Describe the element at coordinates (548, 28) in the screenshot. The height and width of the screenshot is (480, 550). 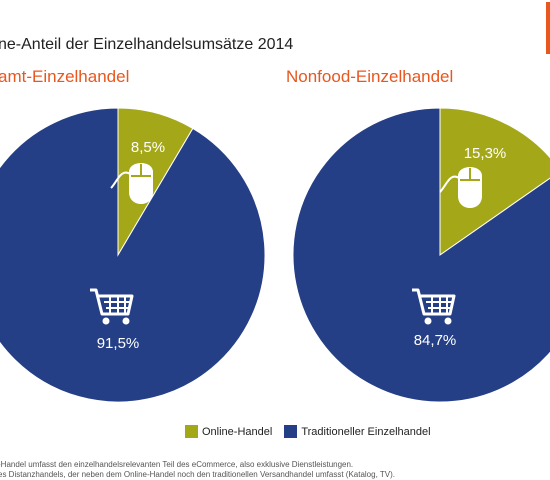
I see `accent-bar` at that location.